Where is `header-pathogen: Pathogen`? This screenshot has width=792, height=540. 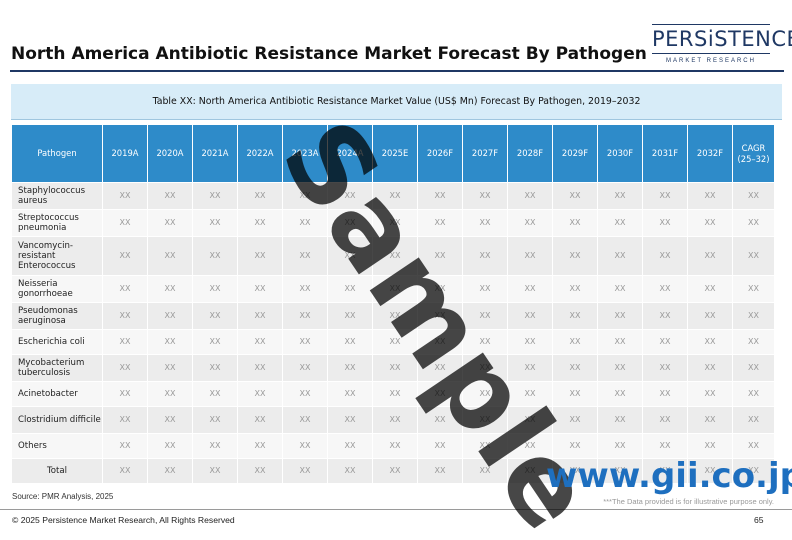
header-pathogen: Pathogen is located at coordinates (57, 153).